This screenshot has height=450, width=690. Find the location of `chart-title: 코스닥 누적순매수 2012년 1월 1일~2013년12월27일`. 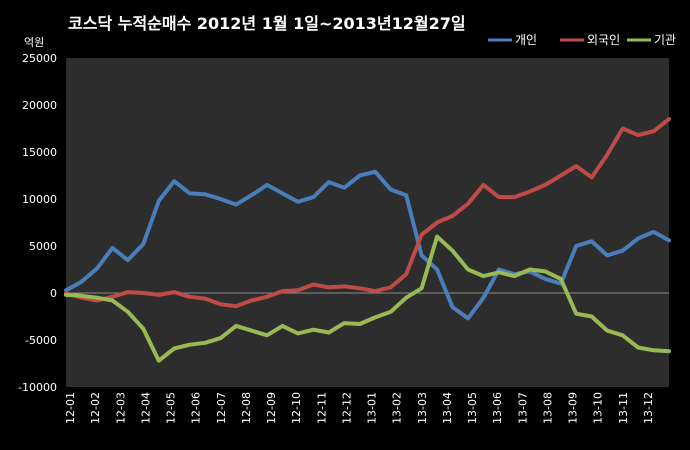

chart-title: 코스닥 누적순매수 2012년 1월 1일~2013년12월27일 is located at coordinates (267, 23).